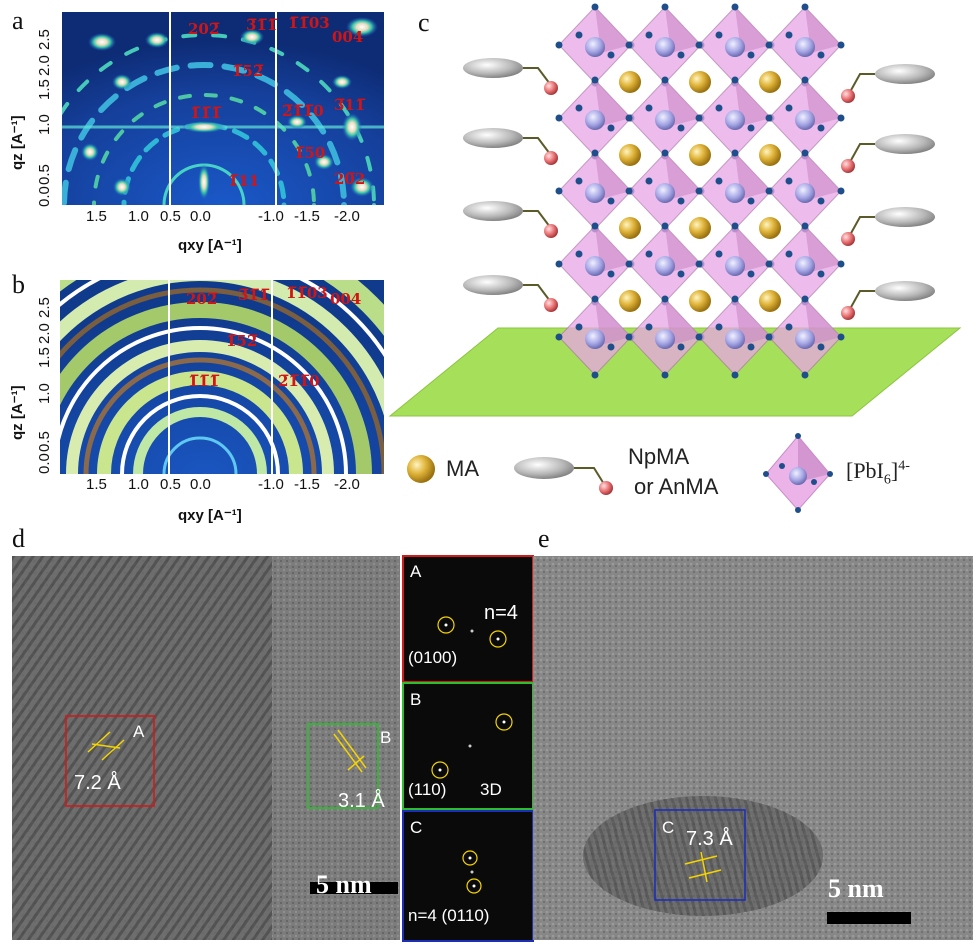  I want to click on spacer-cations, so click(699, 189).